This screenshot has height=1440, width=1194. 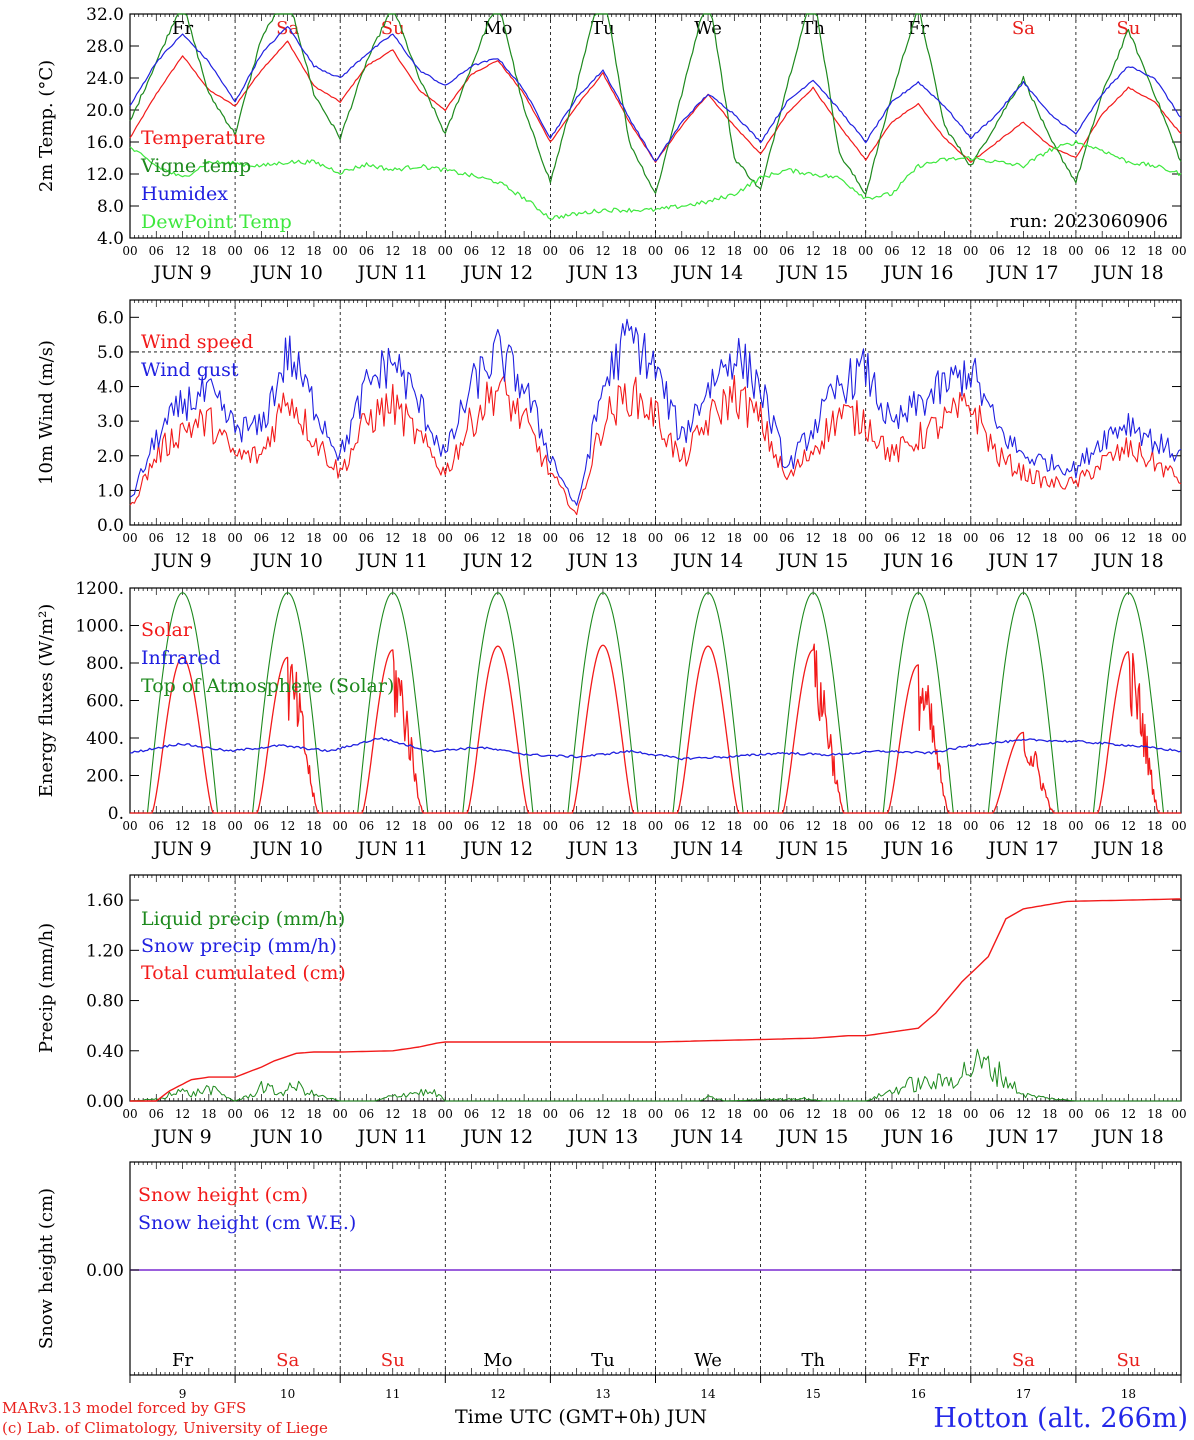 I want to click on legend-entry: Liquid precip (mm/h), so click(x=243, y=919).